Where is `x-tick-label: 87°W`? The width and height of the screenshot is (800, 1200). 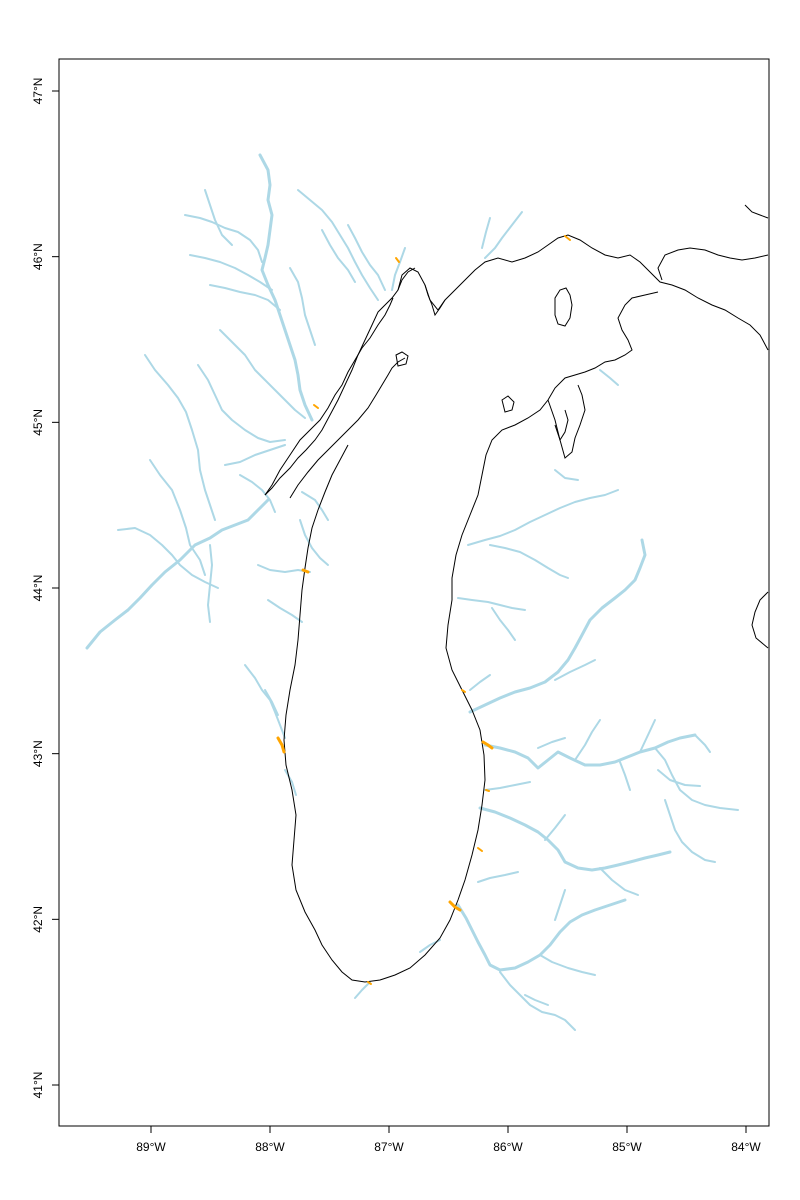 x-tick-label: 87°W is located at coordinates (389, 1147).